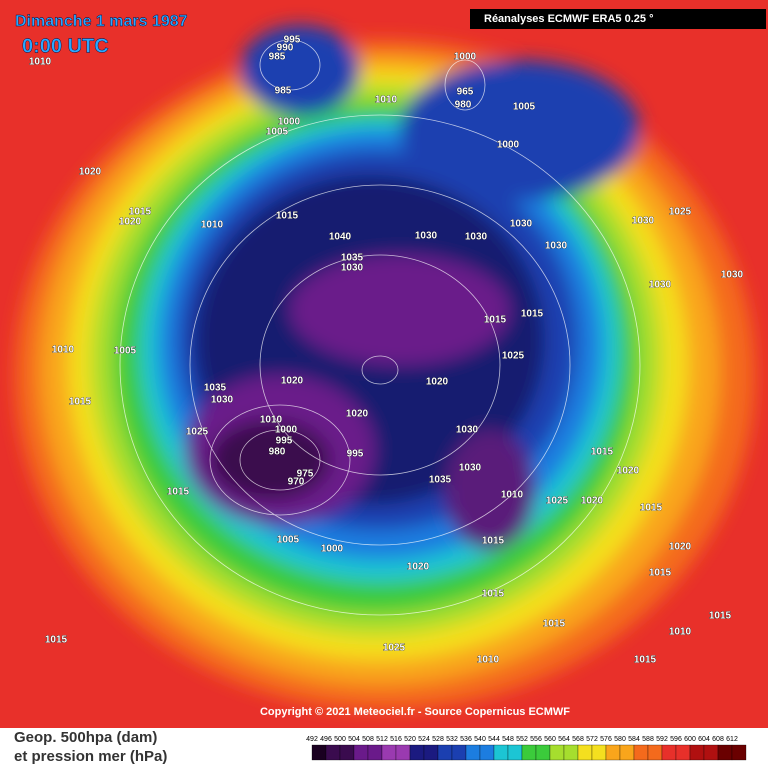  What do you see at coordinates (277, 452) in the screenshot?
I see `isobar-label: 980` at bounding box center [277, 452].